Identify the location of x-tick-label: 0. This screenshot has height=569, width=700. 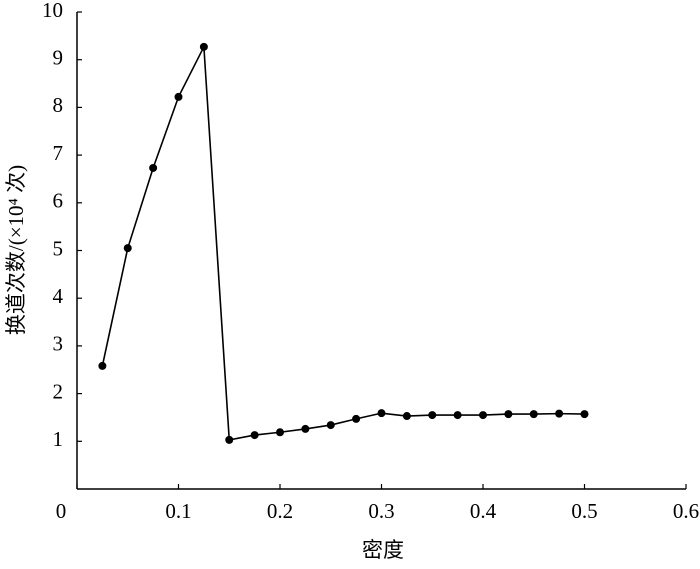
(61, 511).